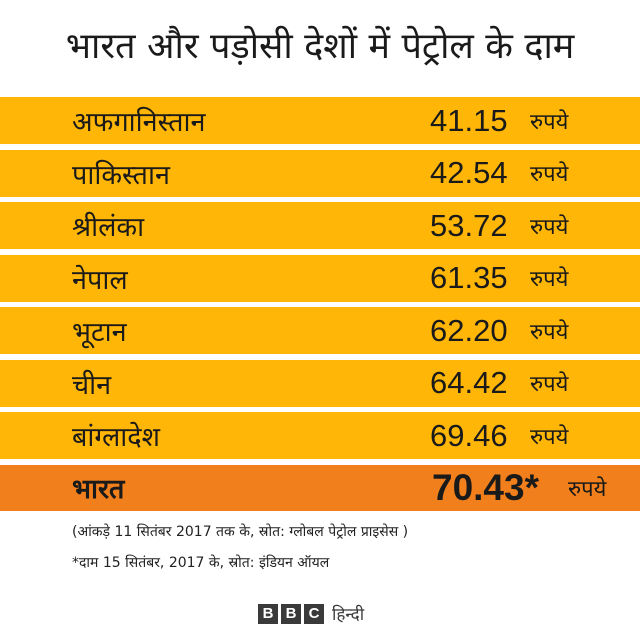 The height and width of the screenshot is (640, 640). Describe the element at coordinates (469, 172) in the screenshot. I see `price-value: 42.54` at that location.